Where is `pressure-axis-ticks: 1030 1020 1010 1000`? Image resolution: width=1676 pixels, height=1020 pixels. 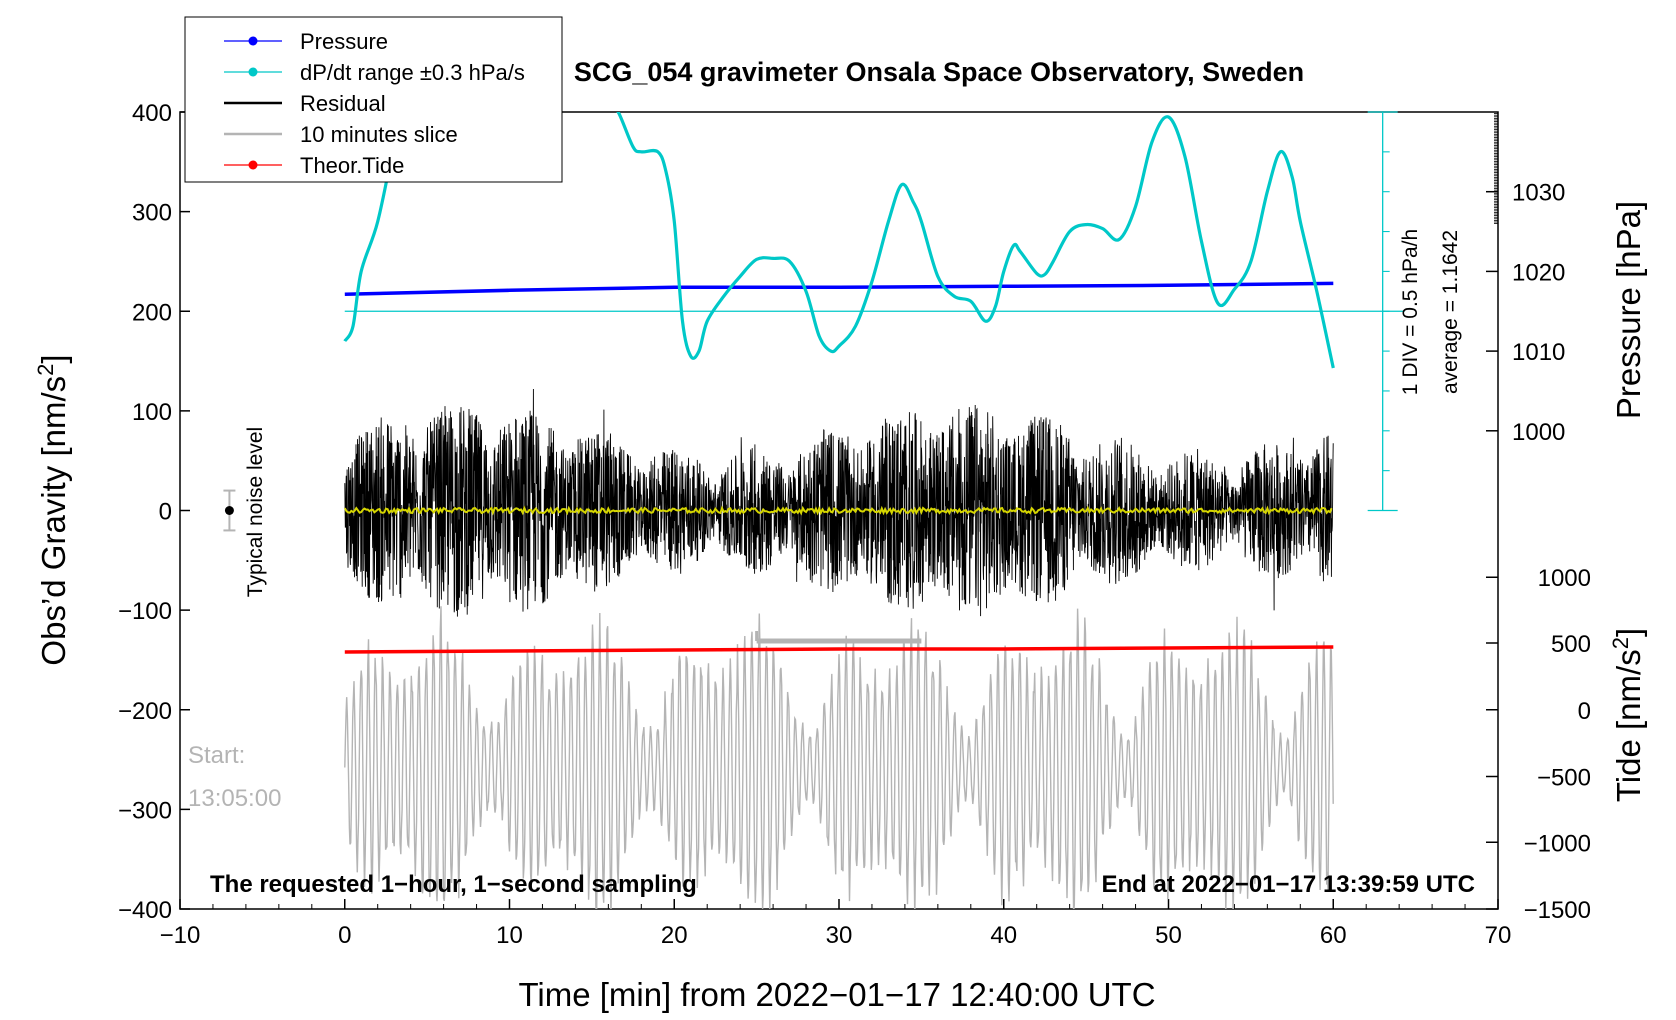 pressure-axis-ticks: 1030 1020 1010 1000 is located at coordinates (1525, 279).